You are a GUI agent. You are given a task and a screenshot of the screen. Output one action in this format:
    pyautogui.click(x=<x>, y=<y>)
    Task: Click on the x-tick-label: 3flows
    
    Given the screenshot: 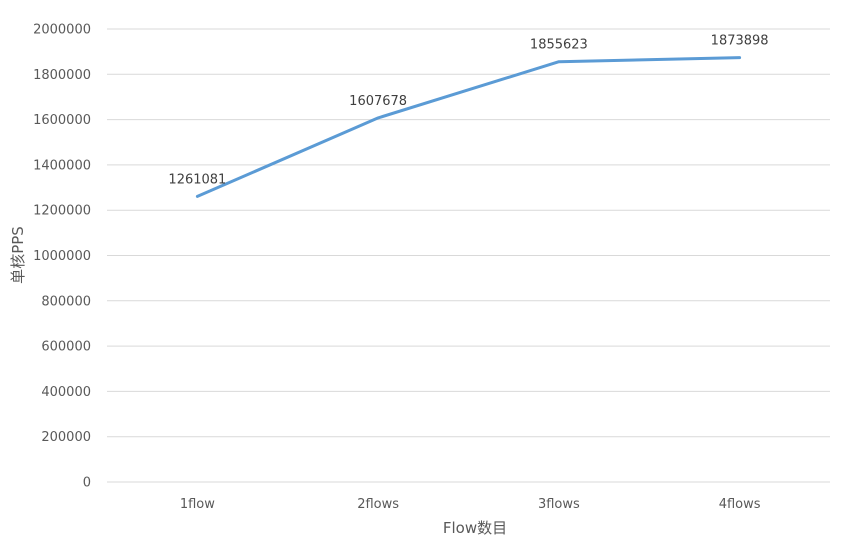 What is the action you would take?
    pyautogui.click(x=559, y=504)
    